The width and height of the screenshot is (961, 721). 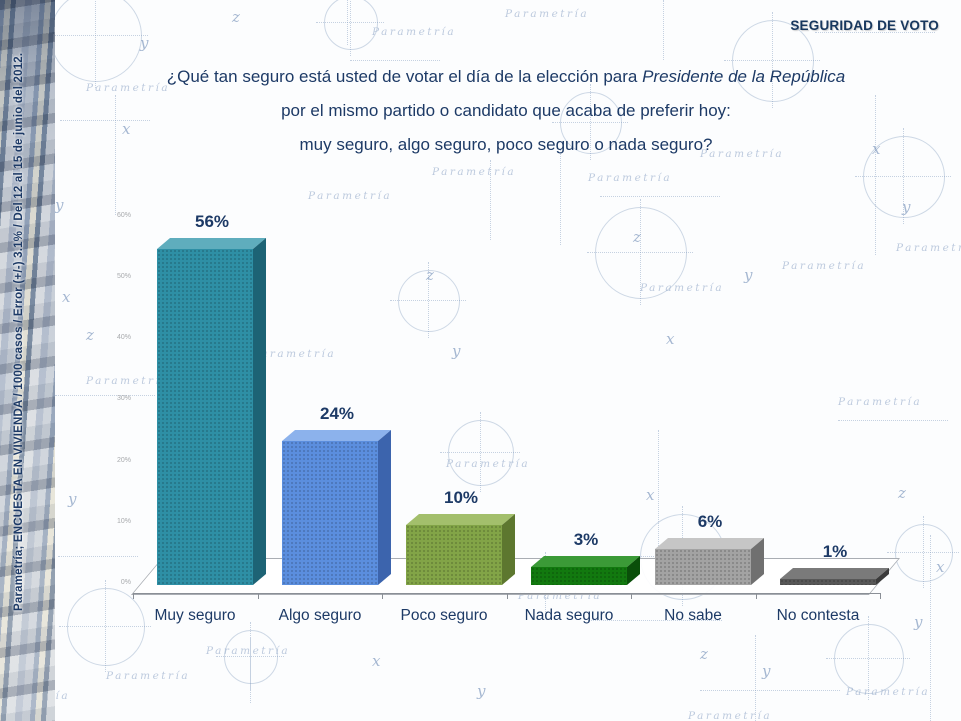 What do you see at coordinates (444, 615) in the screenshot?
I see `category-label: Poco seguro` at bounding box center [444, 615].